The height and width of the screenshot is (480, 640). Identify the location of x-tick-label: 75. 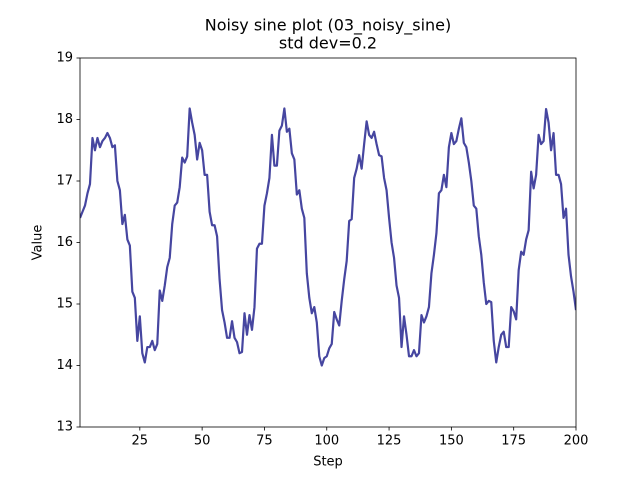
(264, 441).